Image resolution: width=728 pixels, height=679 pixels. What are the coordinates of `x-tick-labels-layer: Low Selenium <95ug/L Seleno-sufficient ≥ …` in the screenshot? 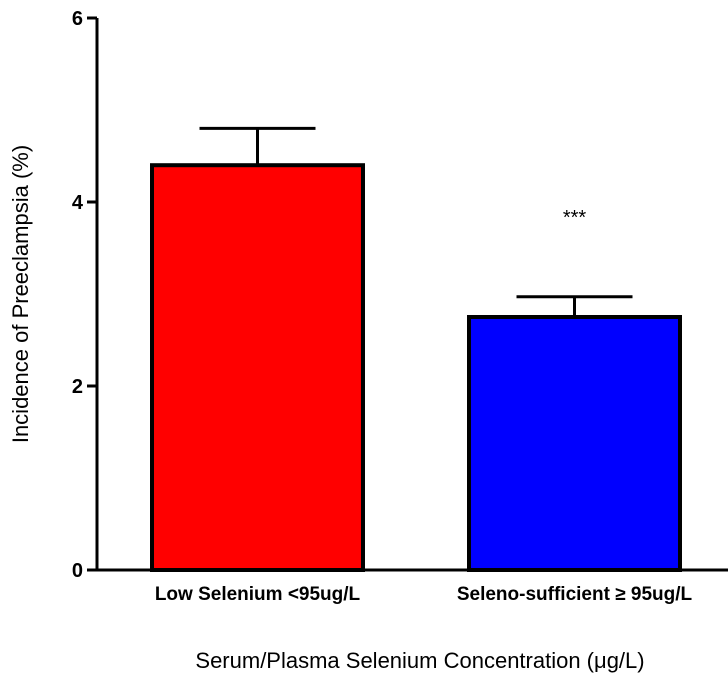 It's located at (424, 594).